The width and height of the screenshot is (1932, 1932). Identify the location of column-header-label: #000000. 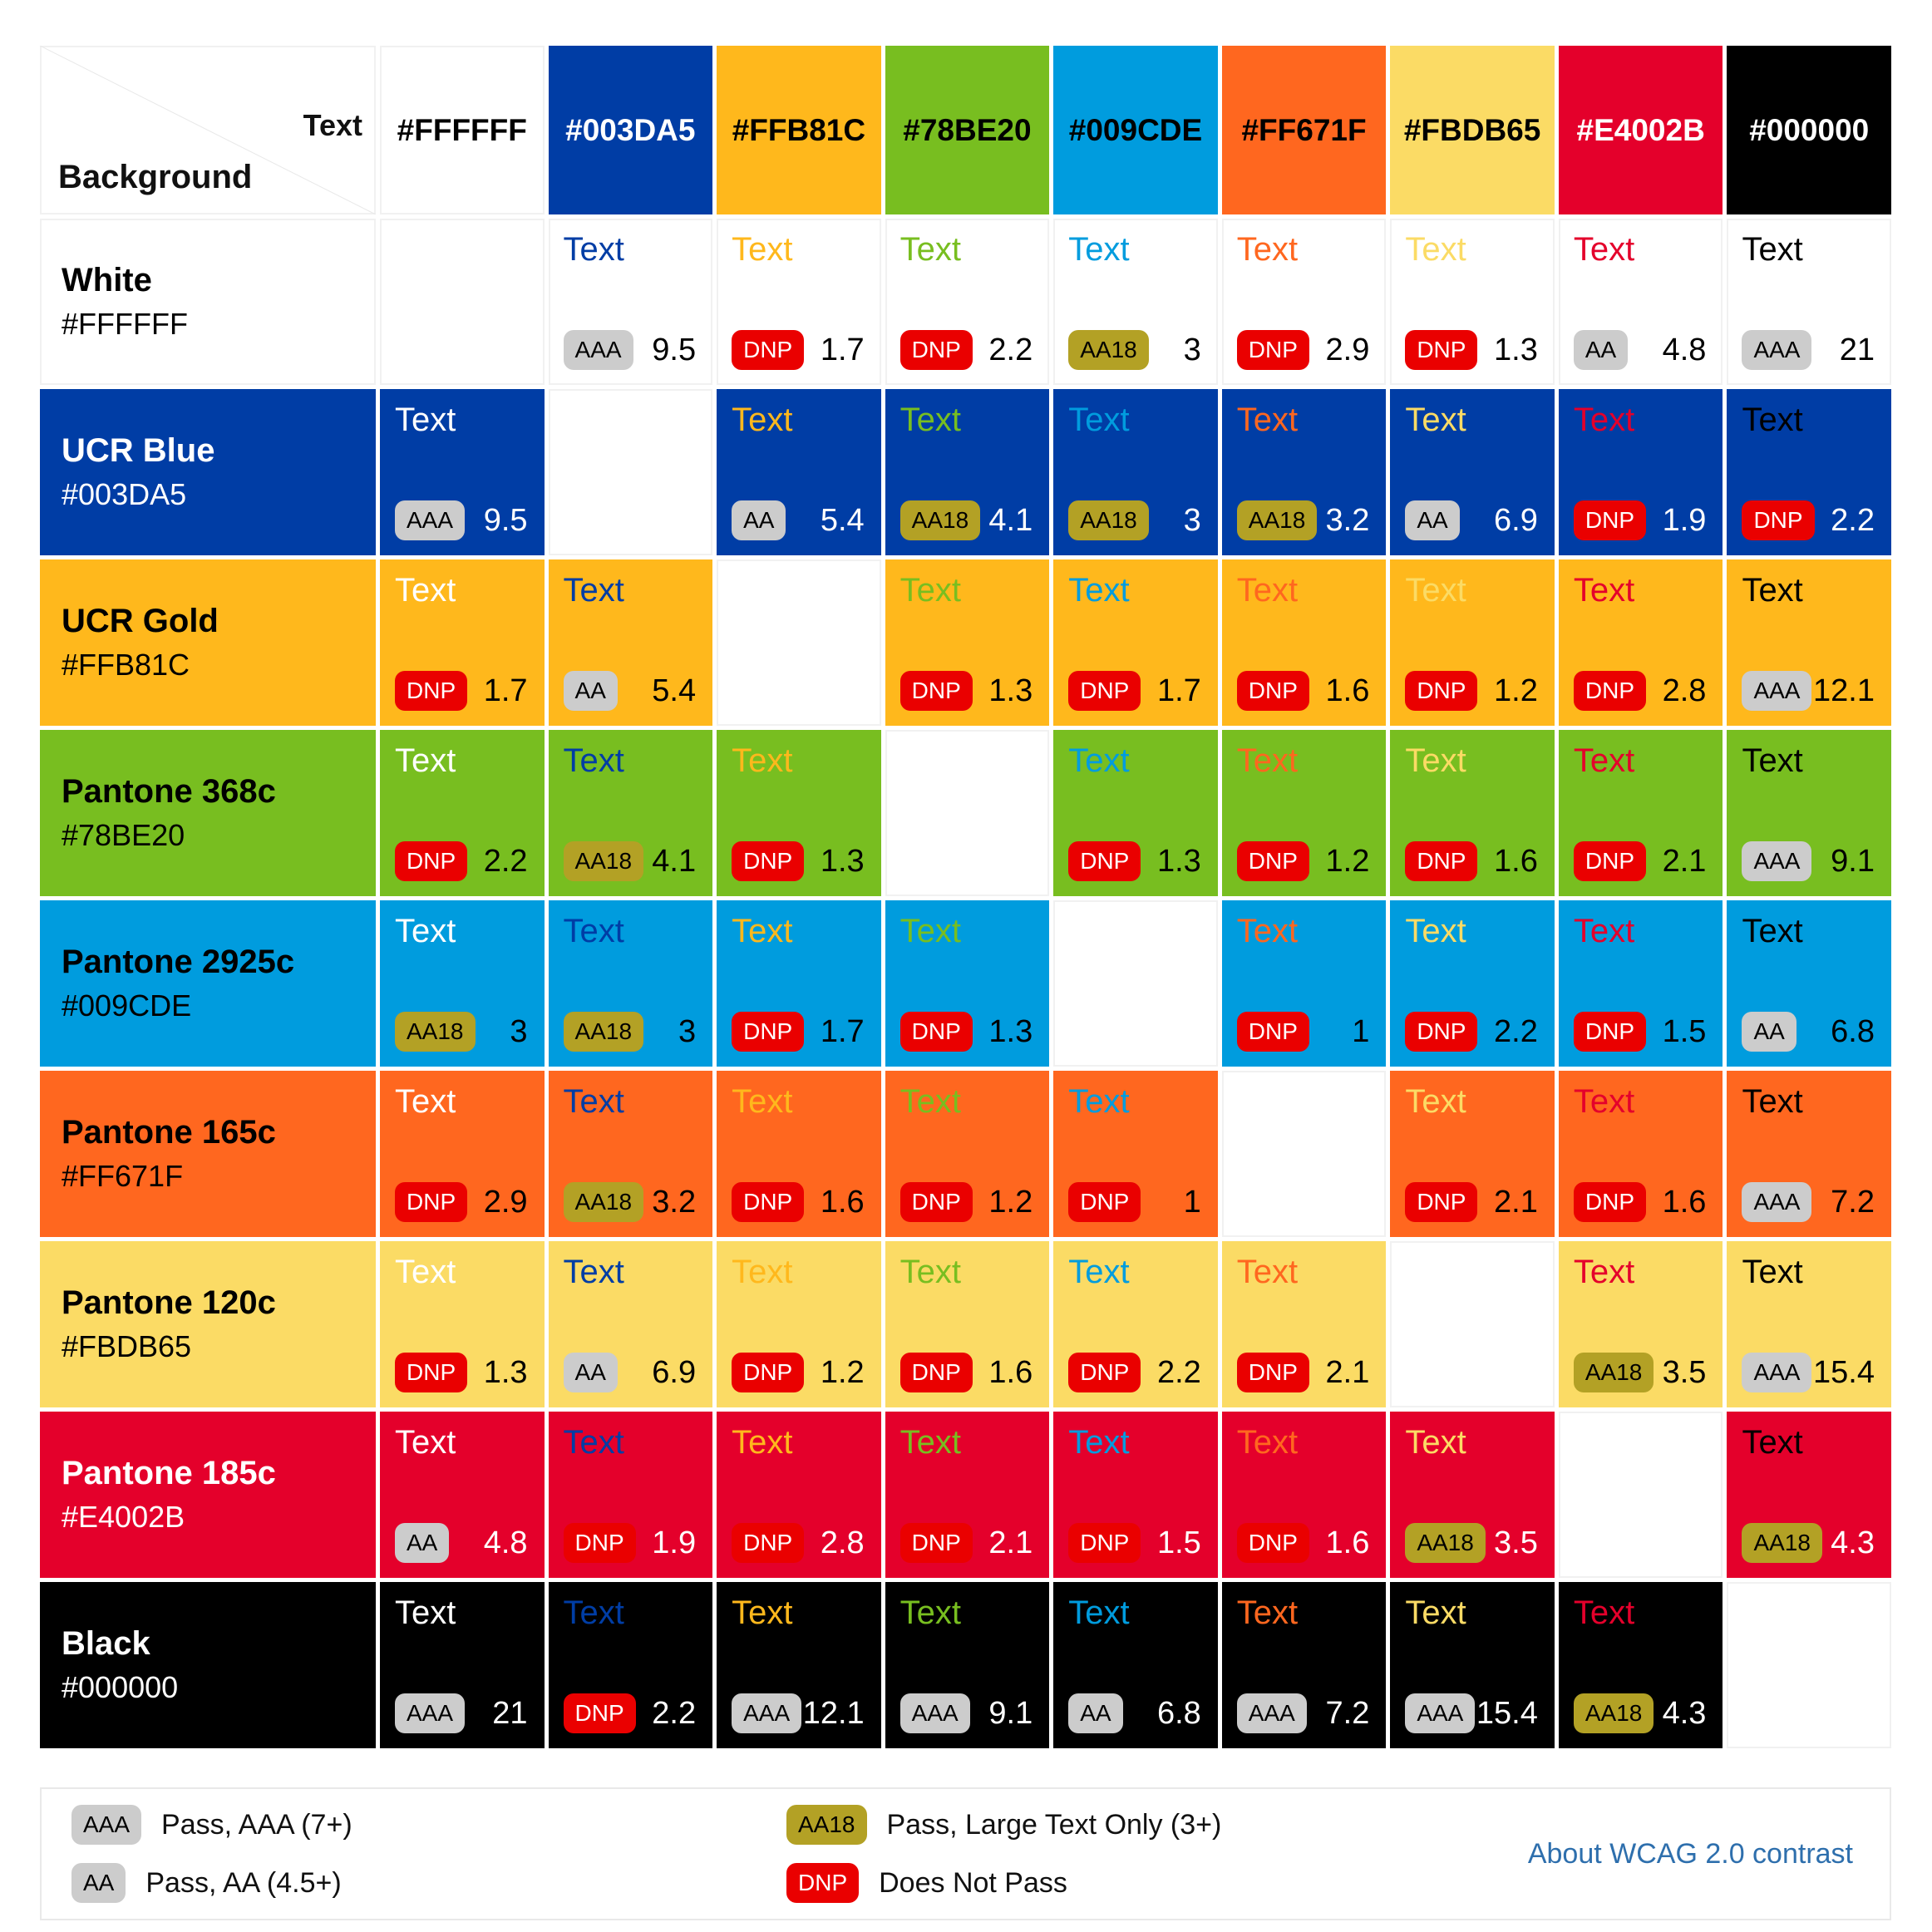
(1810, 129).